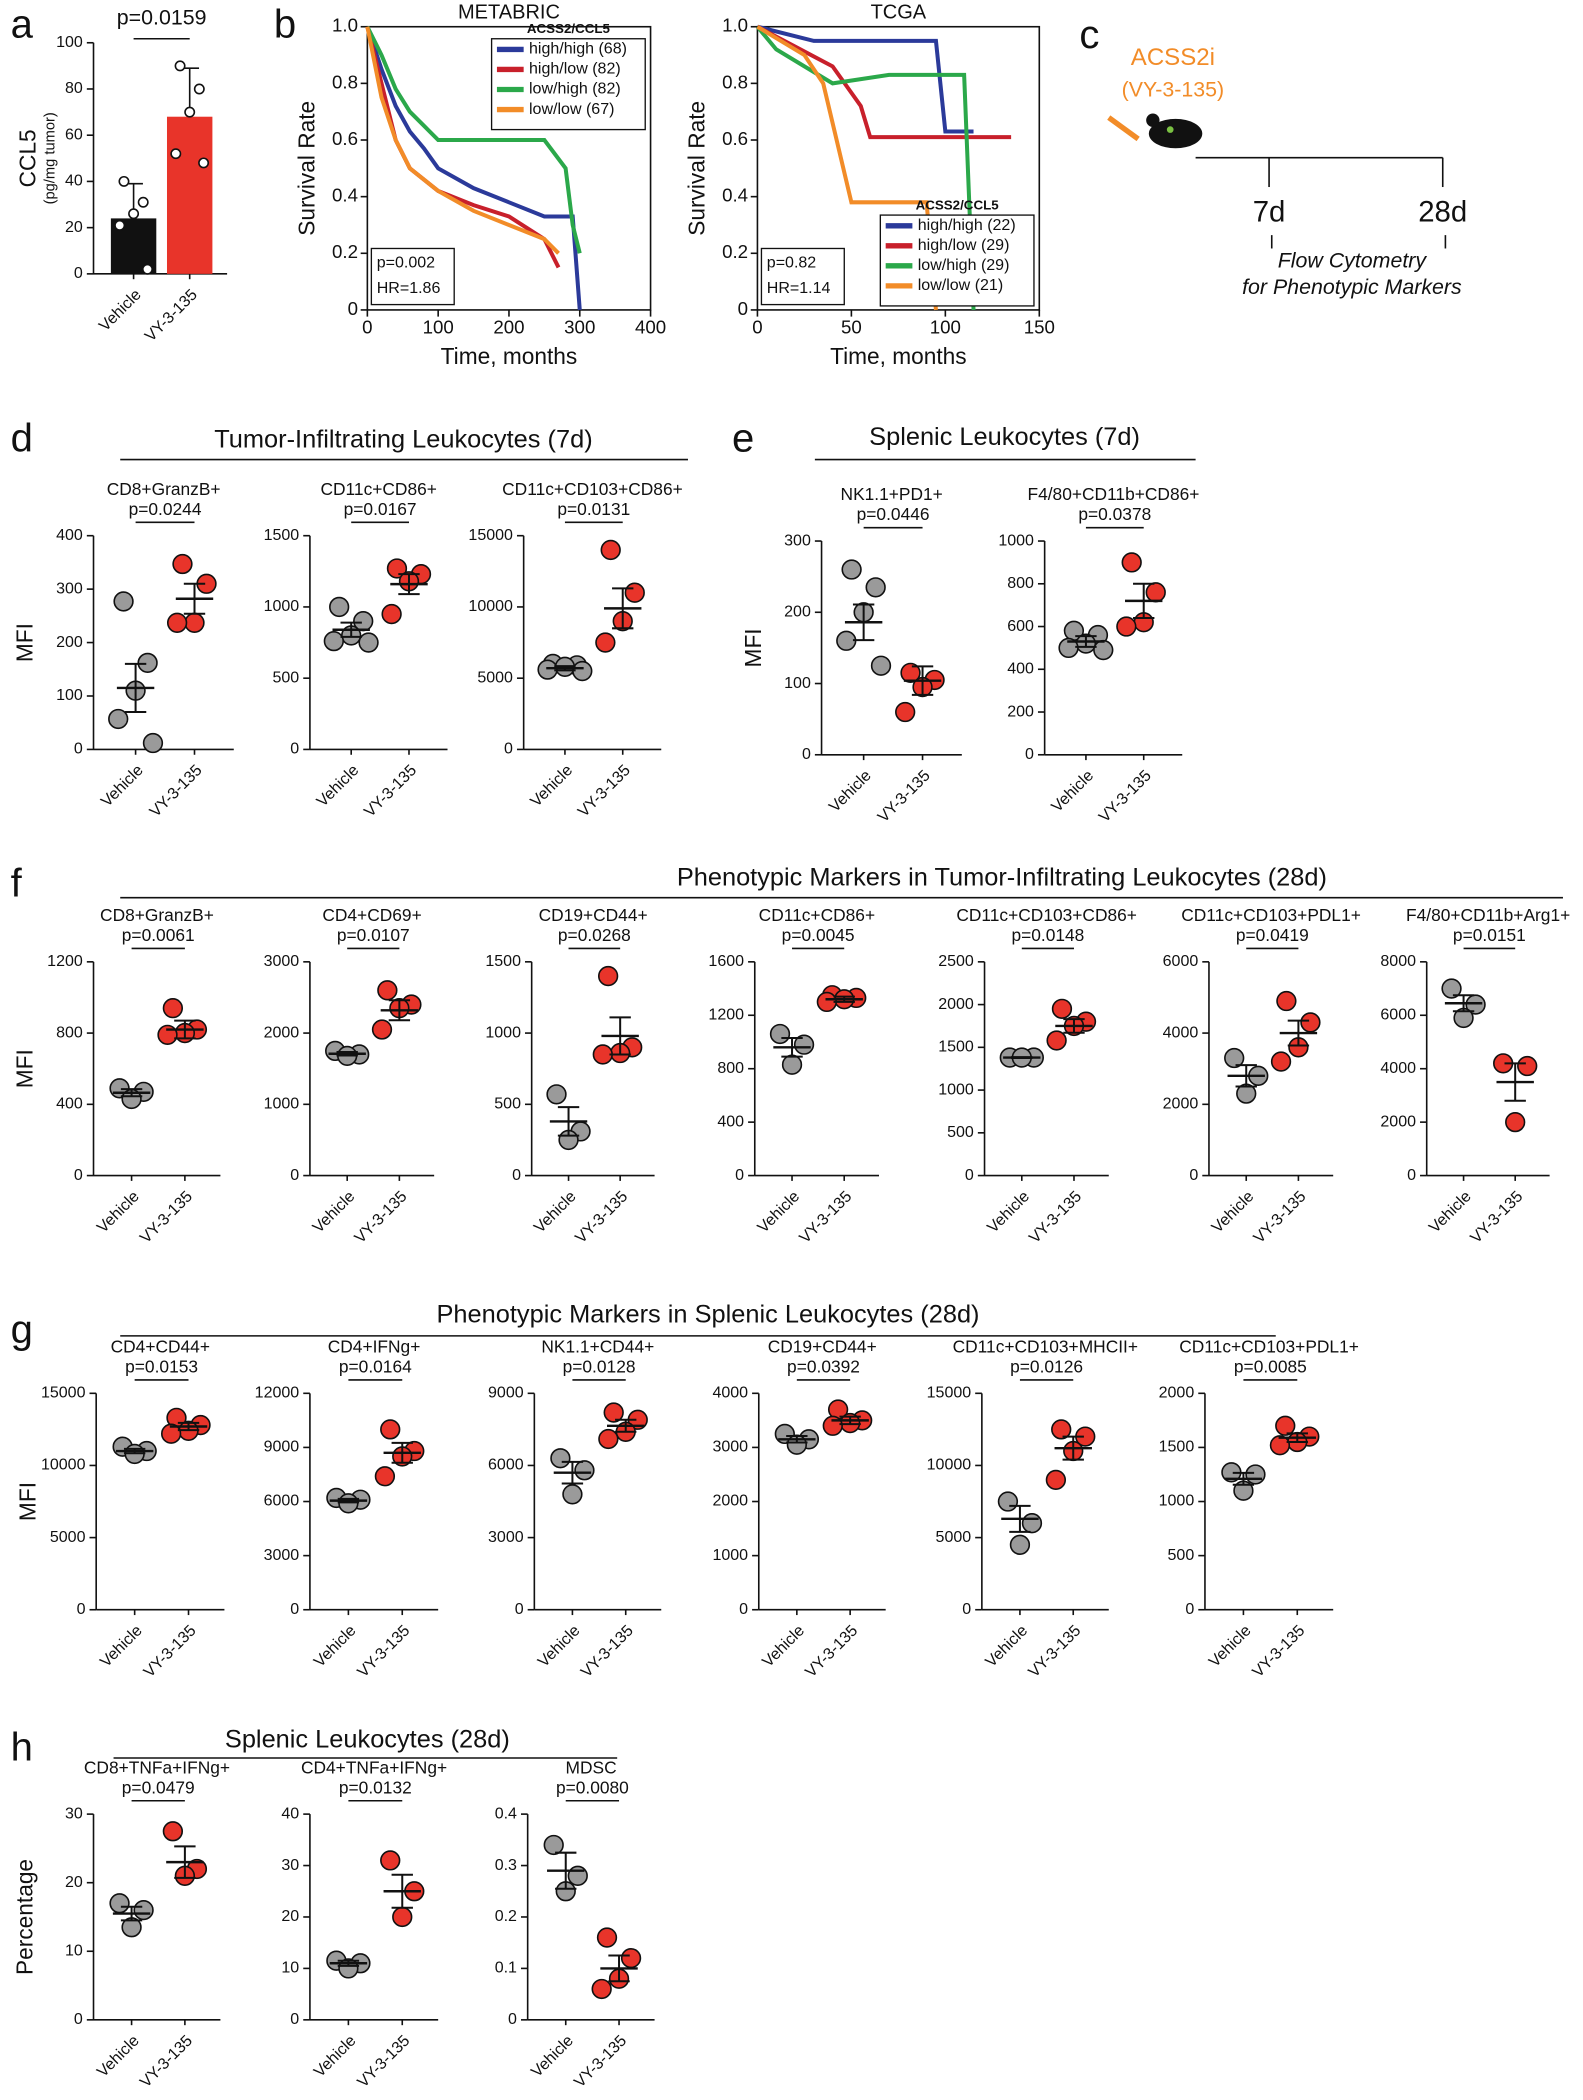 The width and height of the screenshot is (1583, 2100). I want to click on legend-label: high/high (22), so click(967, 225).